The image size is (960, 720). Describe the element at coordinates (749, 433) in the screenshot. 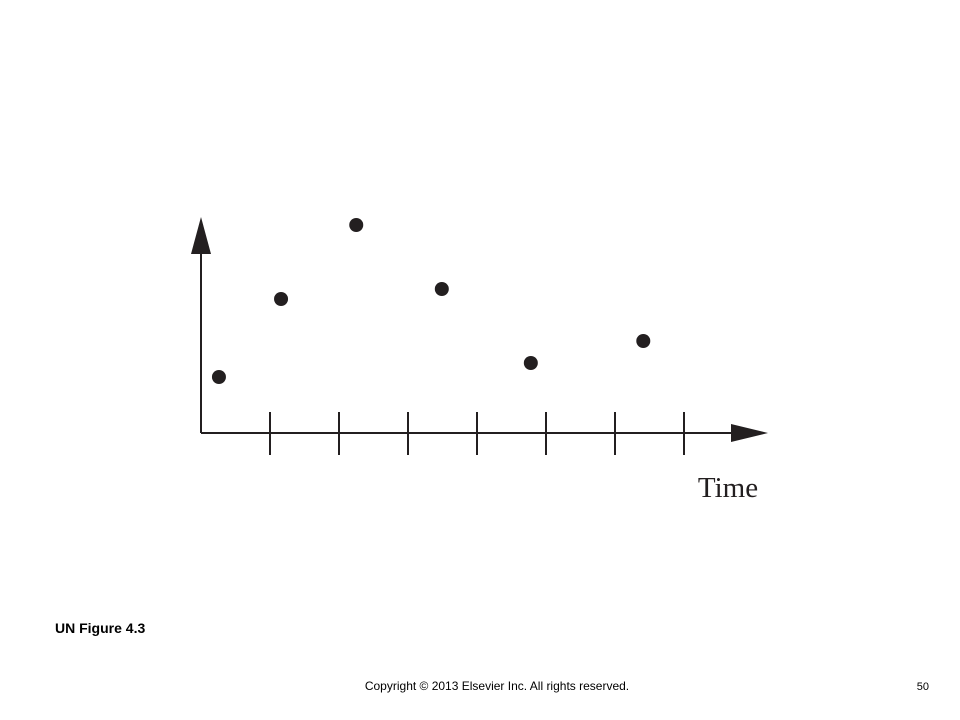

I see `x-axis-arrow` at that location.